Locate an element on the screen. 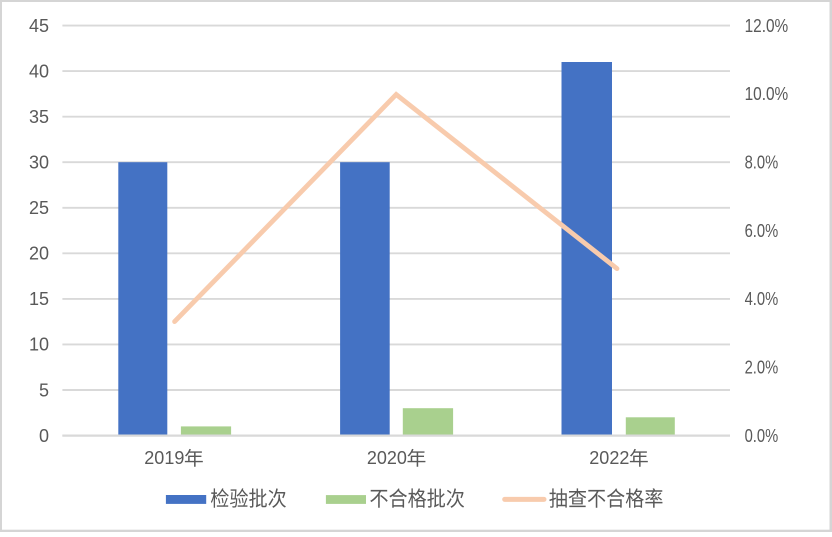 This screenshot has height=537, width=832. svg-text: 5 is located at coordinates (44, 390).